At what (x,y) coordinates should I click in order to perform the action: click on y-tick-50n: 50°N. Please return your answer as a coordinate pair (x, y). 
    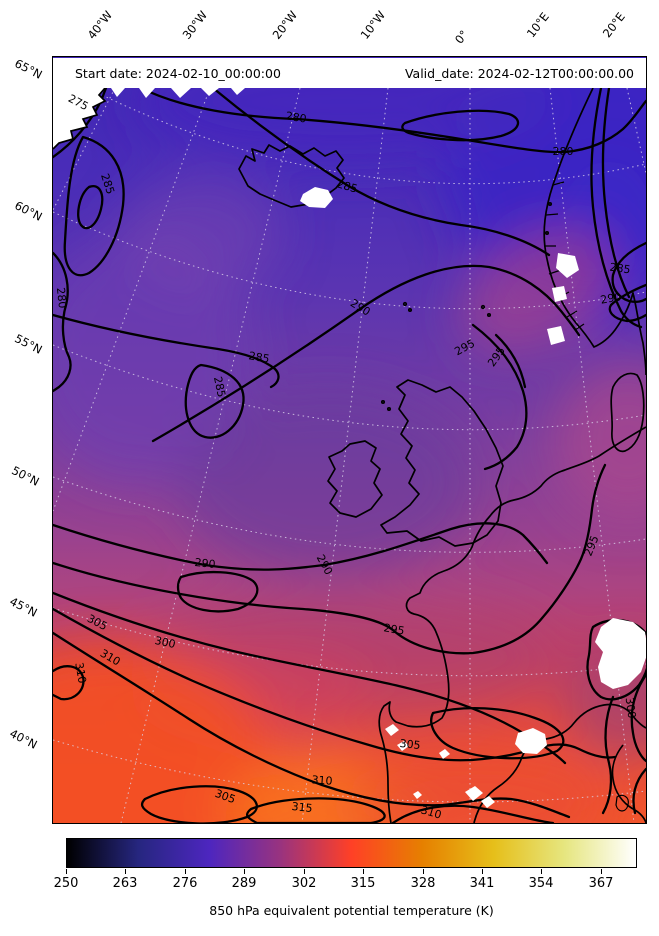
    Looking at the image, I should click on (25, 476).